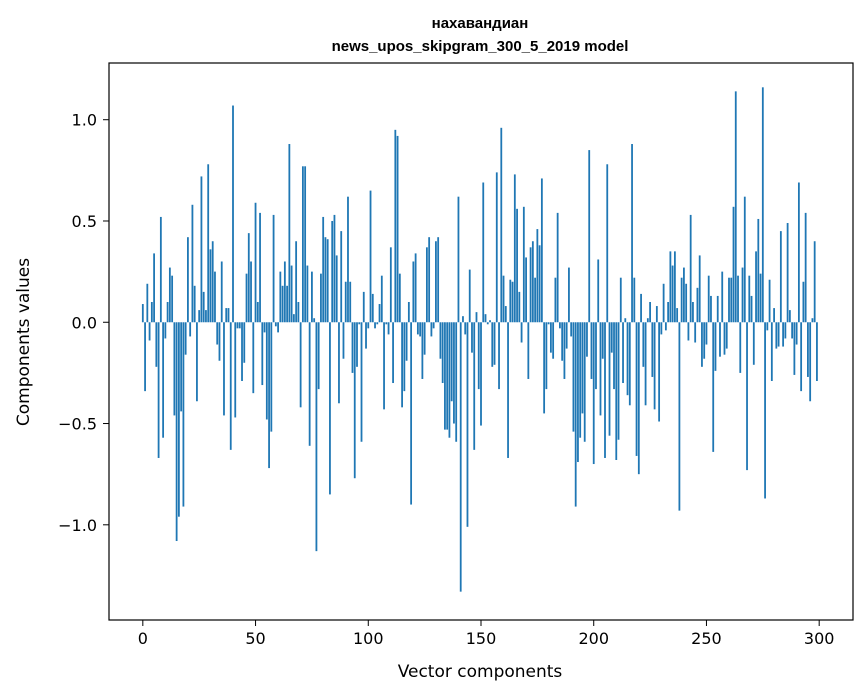 The width and height of the screenshot is (867, 696). Describe the element at coordinates (24, 342) in the screenshot. I see `y-axis-label: Components values` at that location.